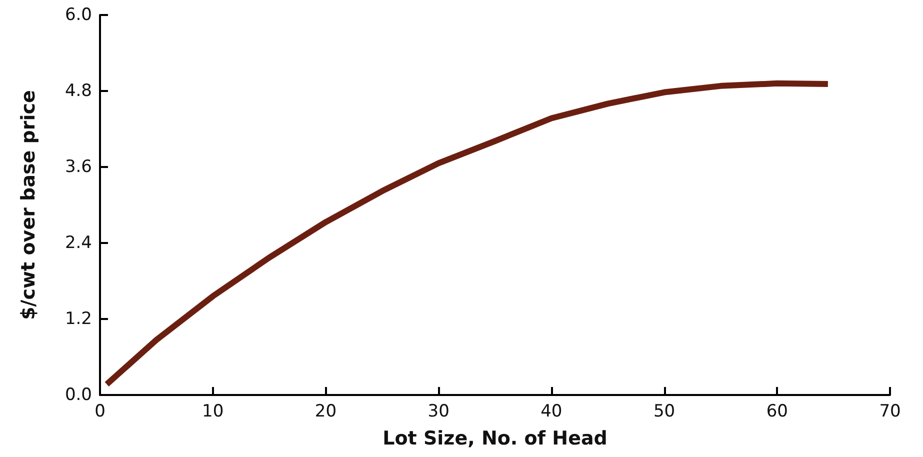 This screenshot has width=923, height=457. Describe the element at coordinates (29, 205) in the screenshot. I see `y-axis-title: $/cwt over base price` at that location.